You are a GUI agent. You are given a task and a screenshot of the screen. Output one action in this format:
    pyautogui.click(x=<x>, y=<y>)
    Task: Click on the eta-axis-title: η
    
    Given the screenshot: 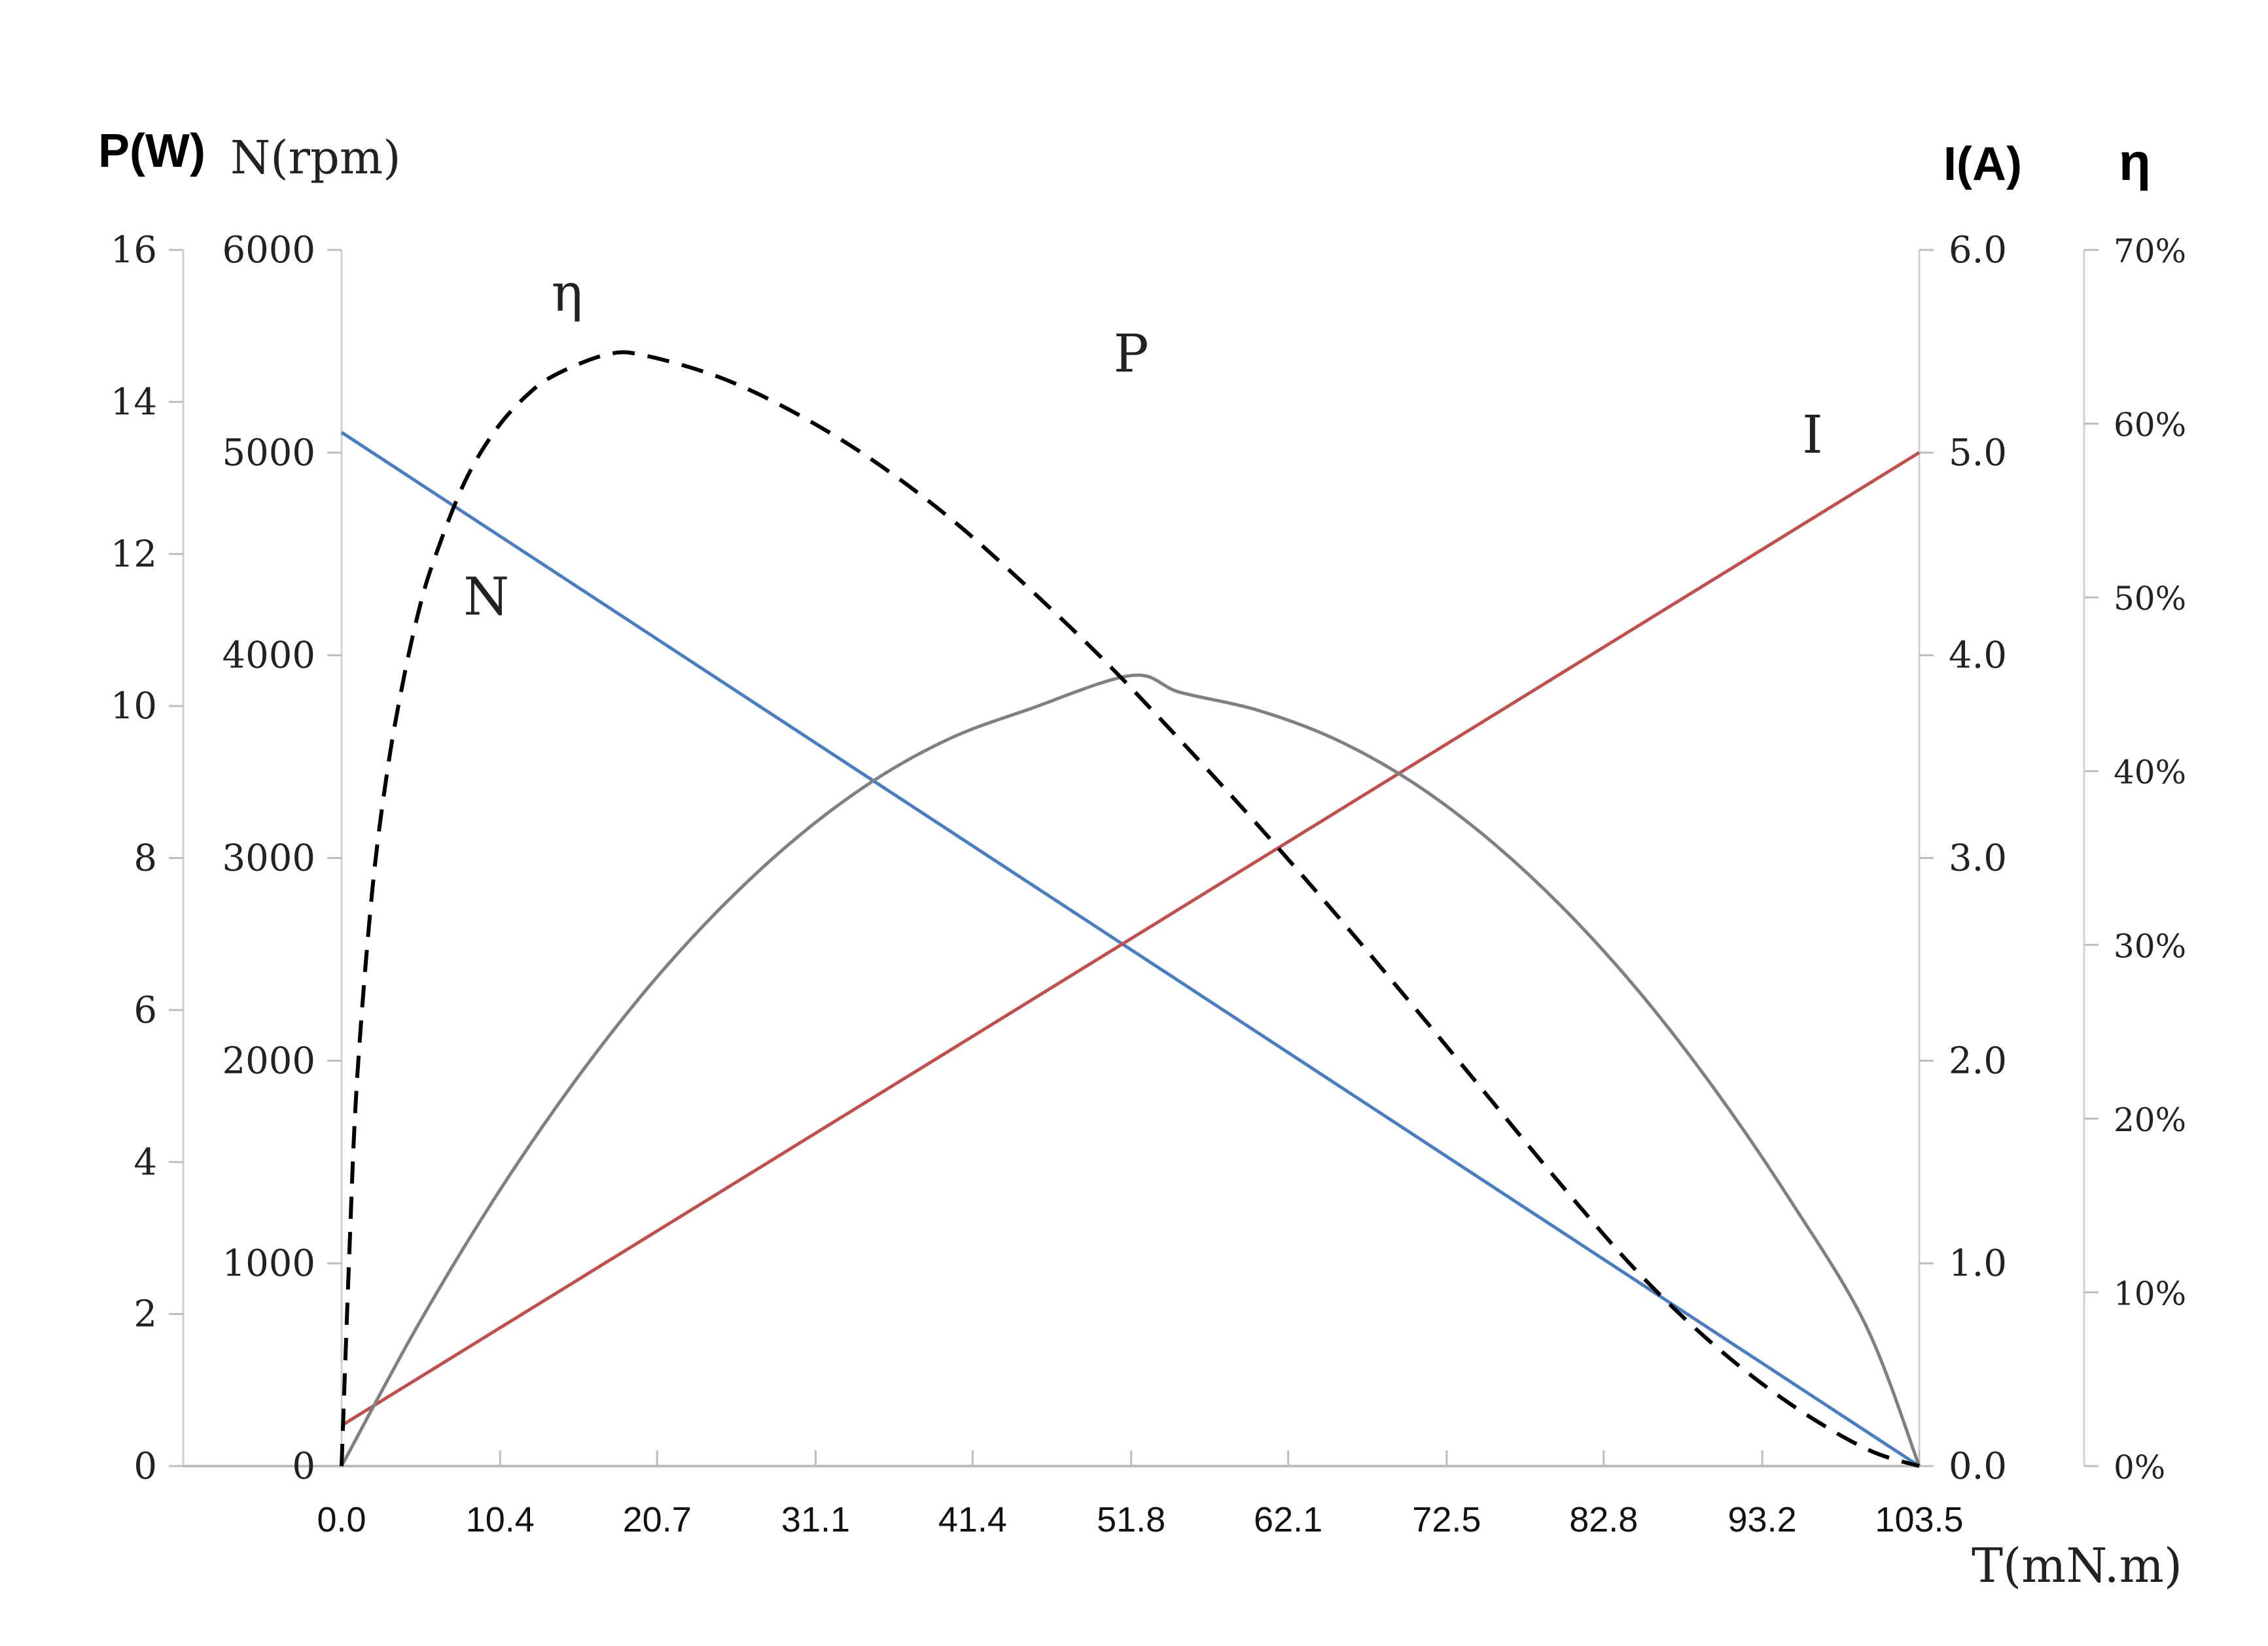 What is the action you would take?
    pyautogui.click(x=2135, y=162)
    